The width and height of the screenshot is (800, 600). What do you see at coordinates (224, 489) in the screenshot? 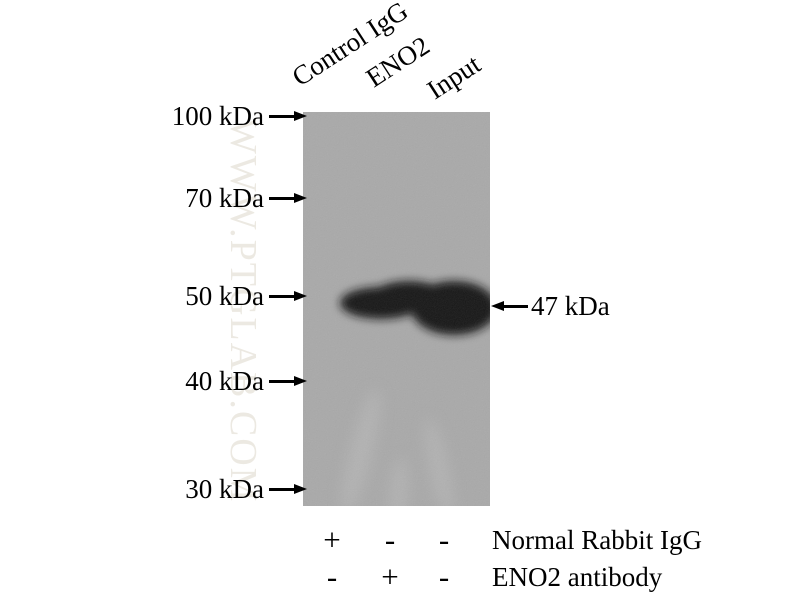
I see `mw-marker-label: 30 kDa` at bounding box center [224, 489].